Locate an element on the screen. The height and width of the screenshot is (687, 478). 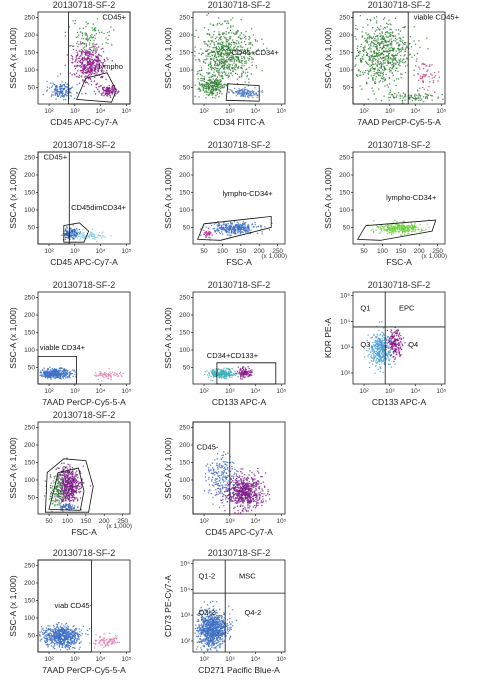
x-tick-label: 10⁴ is located at coordinates (101, 391).